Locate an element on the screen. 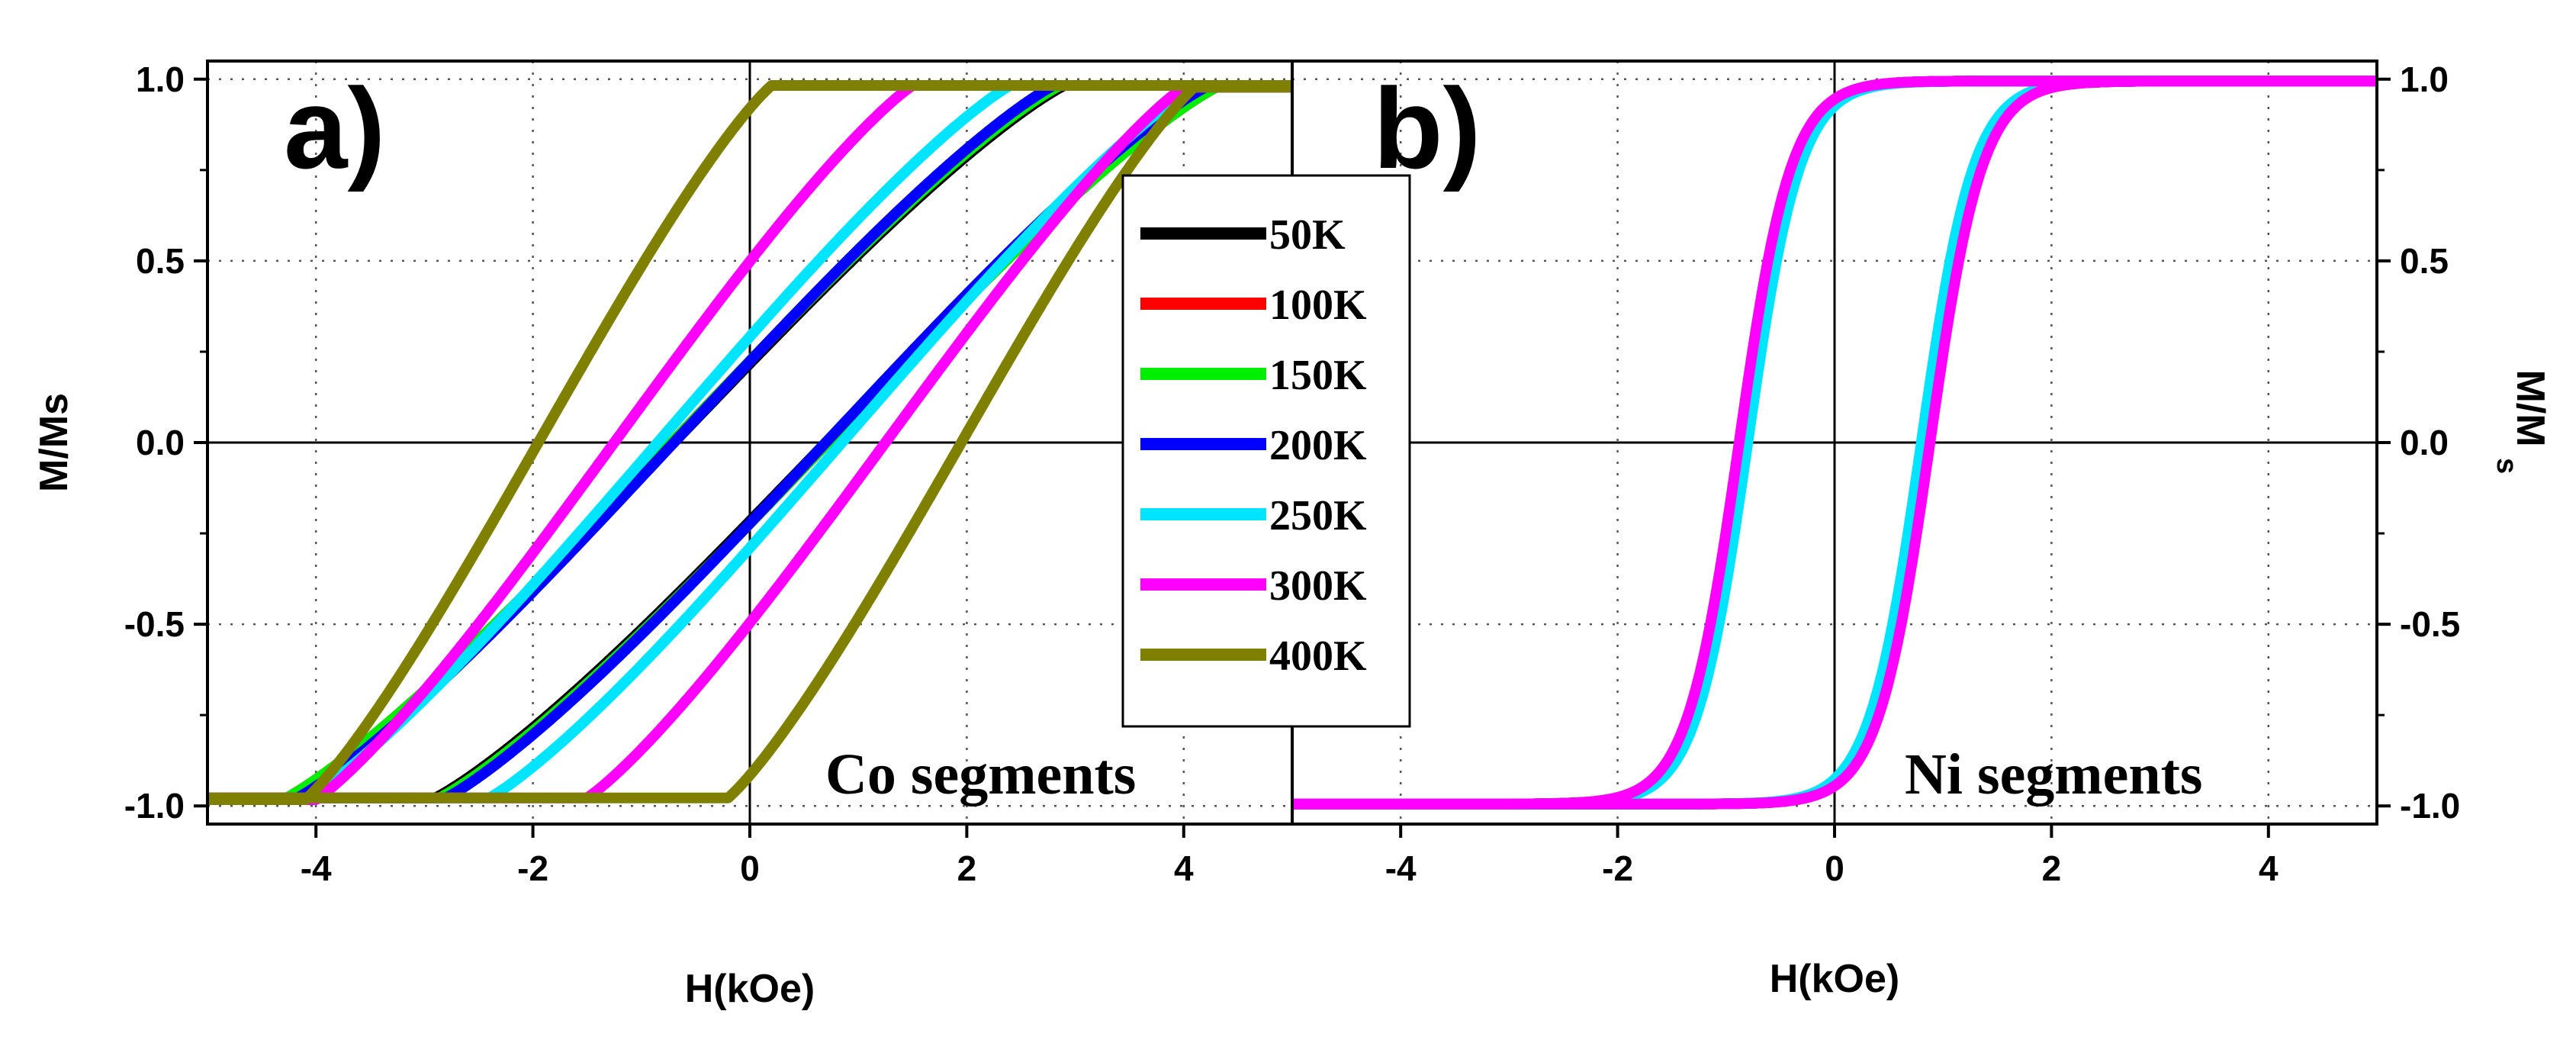 This screenshot has width=2576, height=1040. a-ytick-label-1: -0.5 is located at coordinates (154, 624).